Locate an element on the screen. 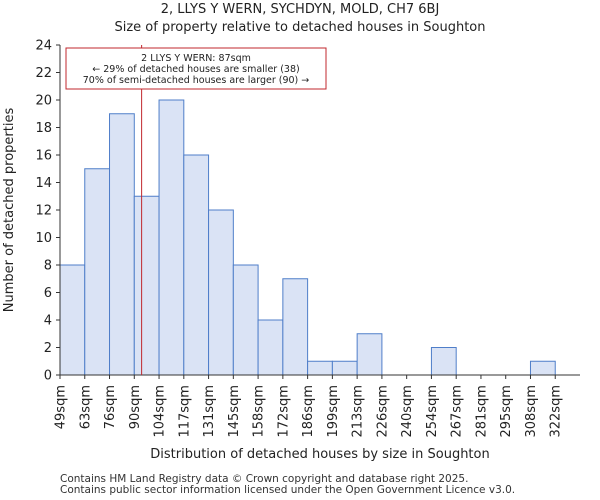 The image size is (600, 500). x-tick-label: 226sqm is located at coordinates (382, 411).